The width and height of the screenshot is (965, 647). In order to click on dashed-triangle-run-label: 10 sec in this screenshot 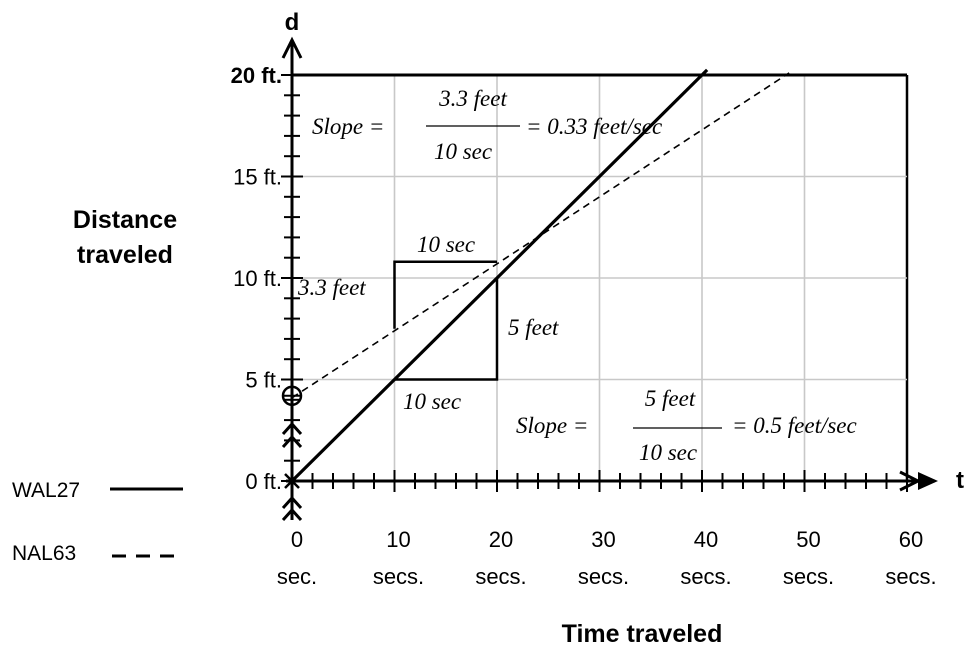, I will do `click(446, 244)`.